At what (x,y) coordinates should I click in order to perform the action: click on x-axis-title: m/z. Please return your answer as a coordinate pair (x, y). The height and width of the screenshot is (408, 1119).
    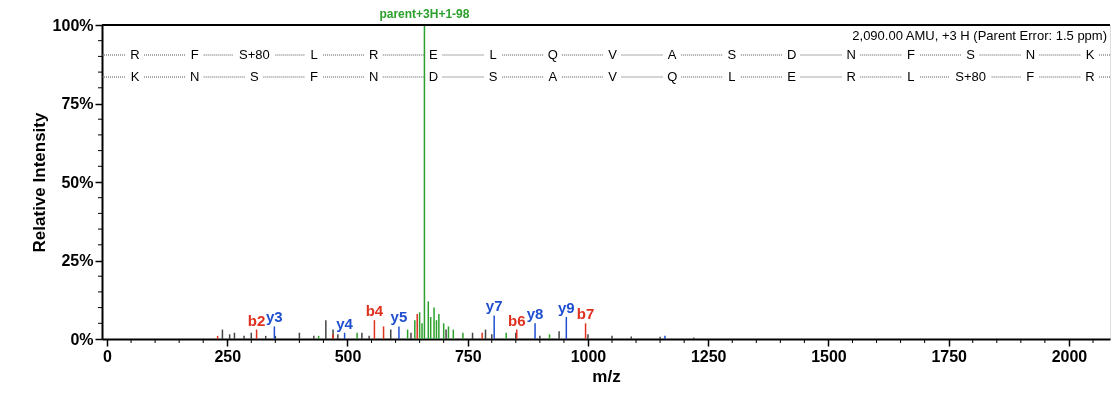
    Looking at the image, I should click on (606, 376).